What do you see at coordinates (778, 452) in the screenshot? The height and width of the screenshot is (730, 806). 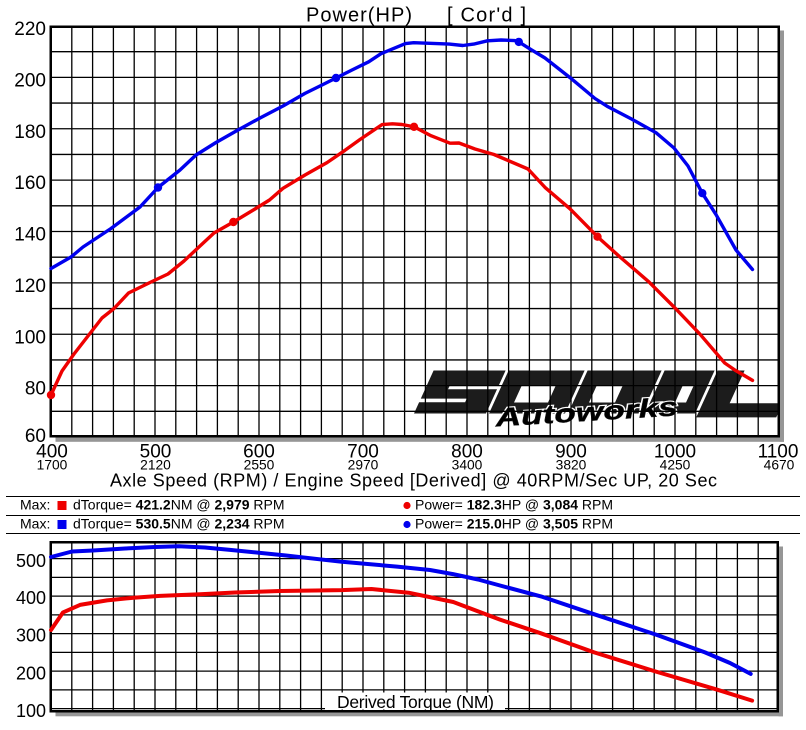 I see `svg-text: 1100` at bounding box center [778, 452].